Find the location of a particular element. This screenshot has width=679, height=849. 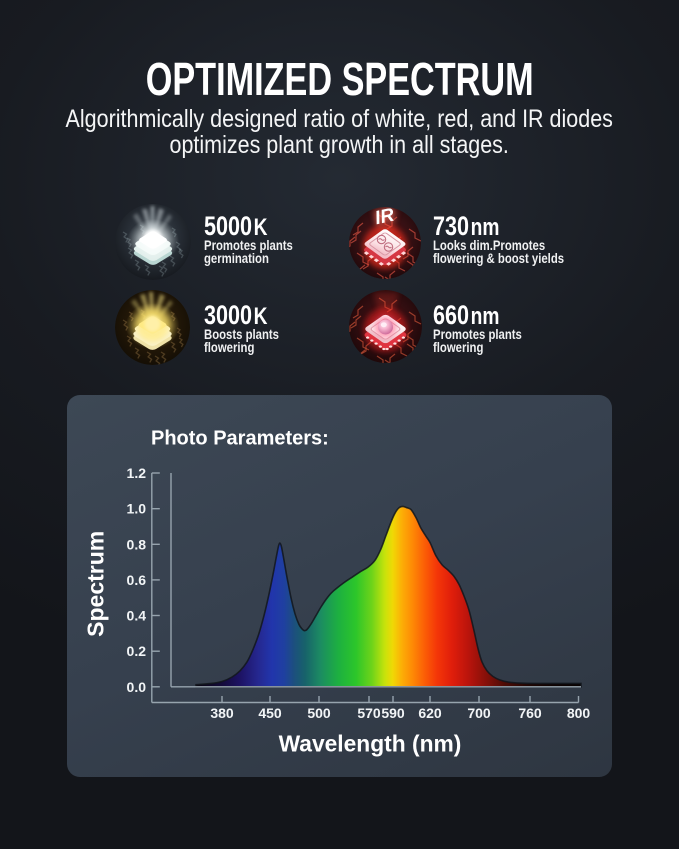

svg-text: Photo Parameters: is located at coordinates (240, 439).